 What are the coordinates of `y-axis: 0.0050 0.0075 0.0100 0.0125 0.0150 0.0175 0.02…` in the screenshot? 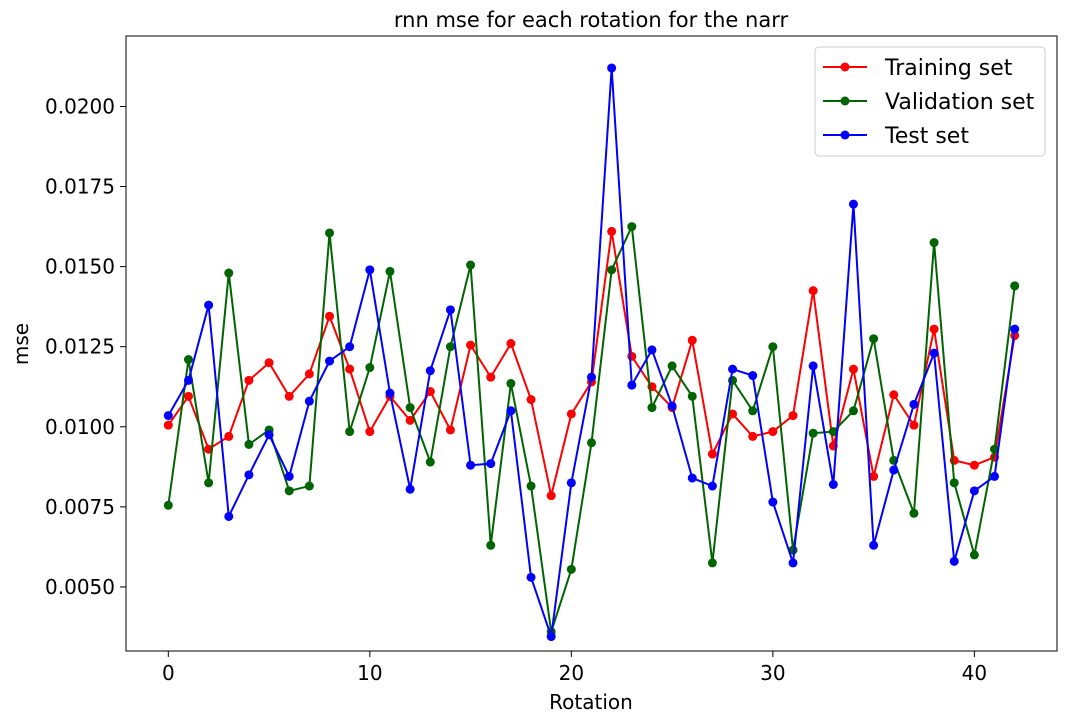 It's located at (85, 346).